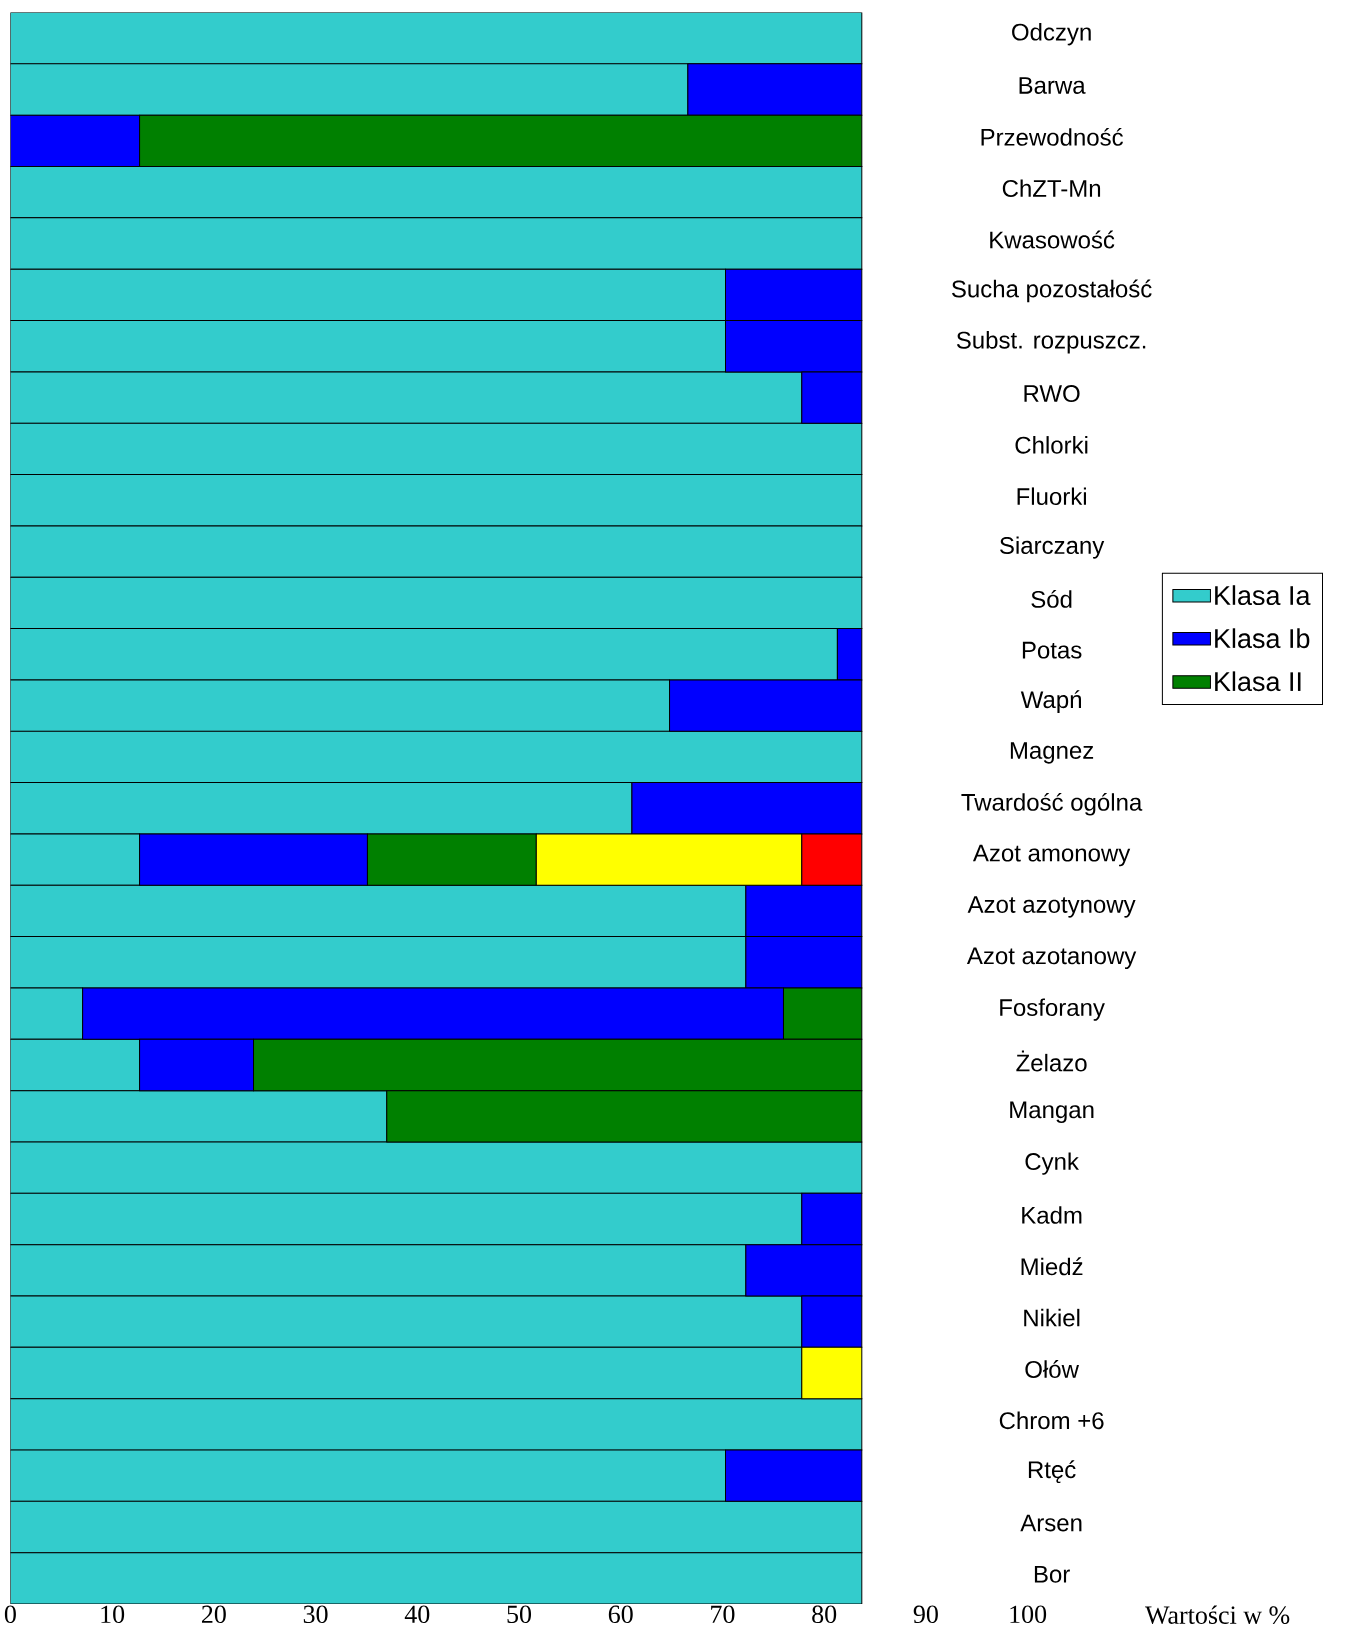 This screenshot has height=1637, width=1368. What do you see at coordinates (1050, 701) in the screenshot?
I see `y-tick-label: Wapń` at bounding box center [1050, 701].